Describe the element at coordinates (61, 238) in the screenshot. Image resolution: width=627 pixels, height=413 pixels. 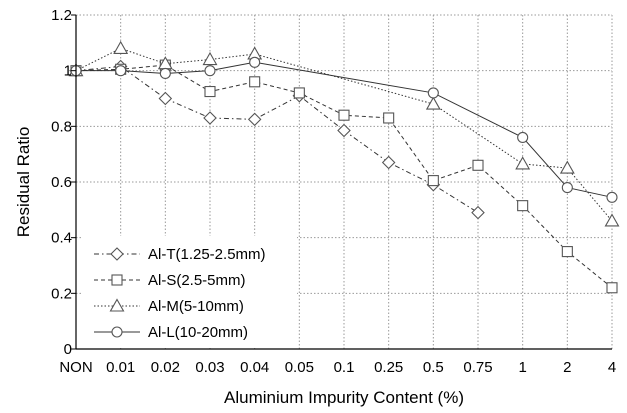
I see `y-tick-label: 0.4` at that location.